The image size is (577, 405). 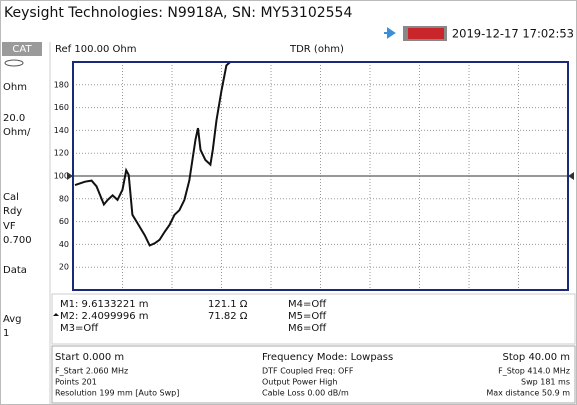 What do you see at coordinates (15, 87) in the screenshot?
I see `unit: Ohm` at bounding box center [15, 87].